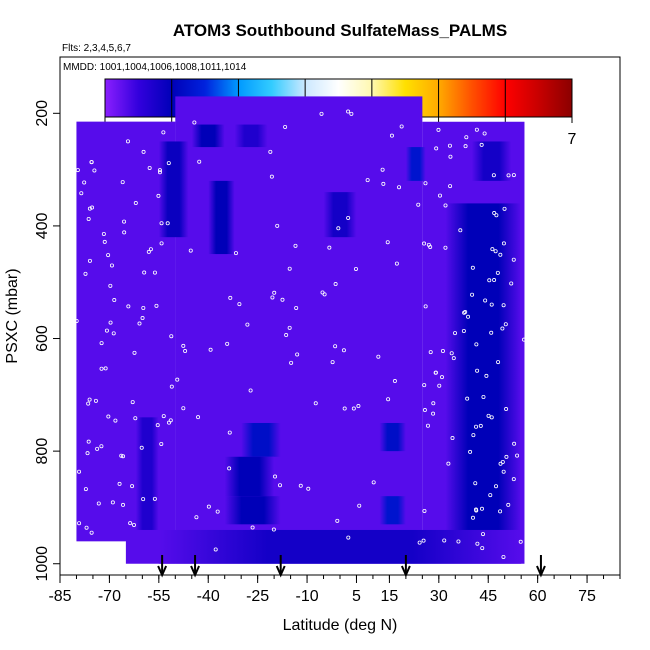 This screenshot has width=650, height=650. Describe the element at coordinates (42, 338) in the screenshot. I see `y-tick-label: 600` at that location.